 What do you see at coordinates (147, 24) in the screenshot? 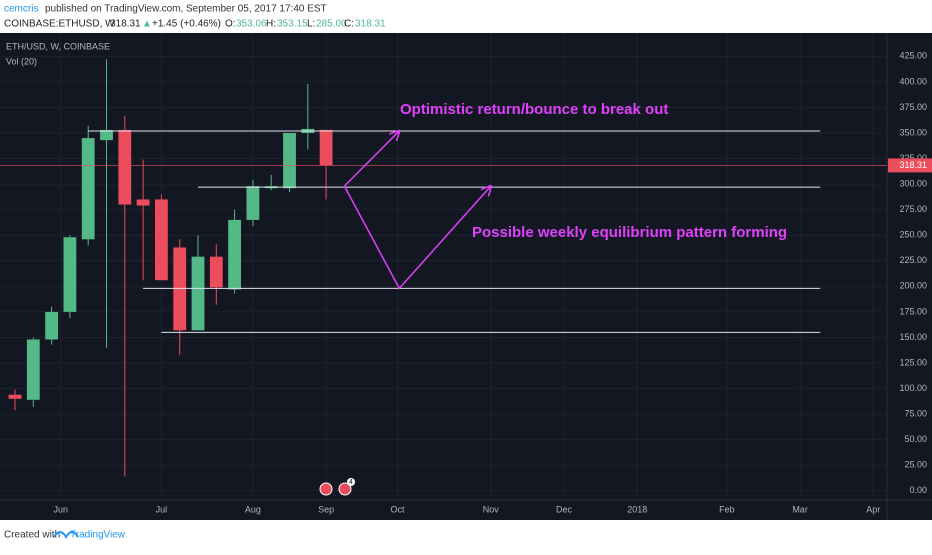
I see `quote-arrow: ▲` at bounding box center [147, 24].